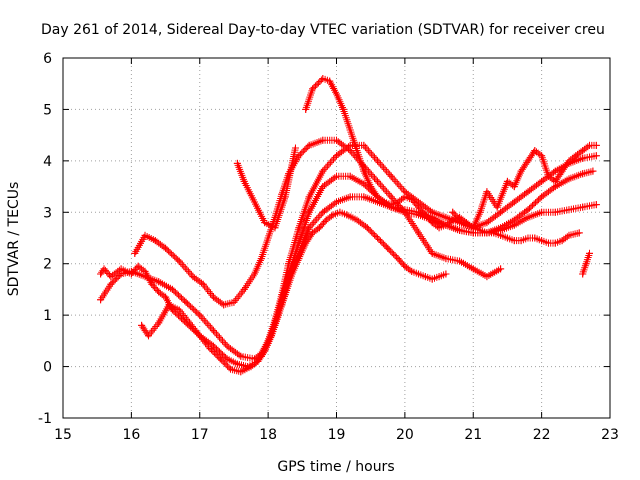 The image size is (640, 480). I want to click on y-tick-label: 5, so click(47, 110).